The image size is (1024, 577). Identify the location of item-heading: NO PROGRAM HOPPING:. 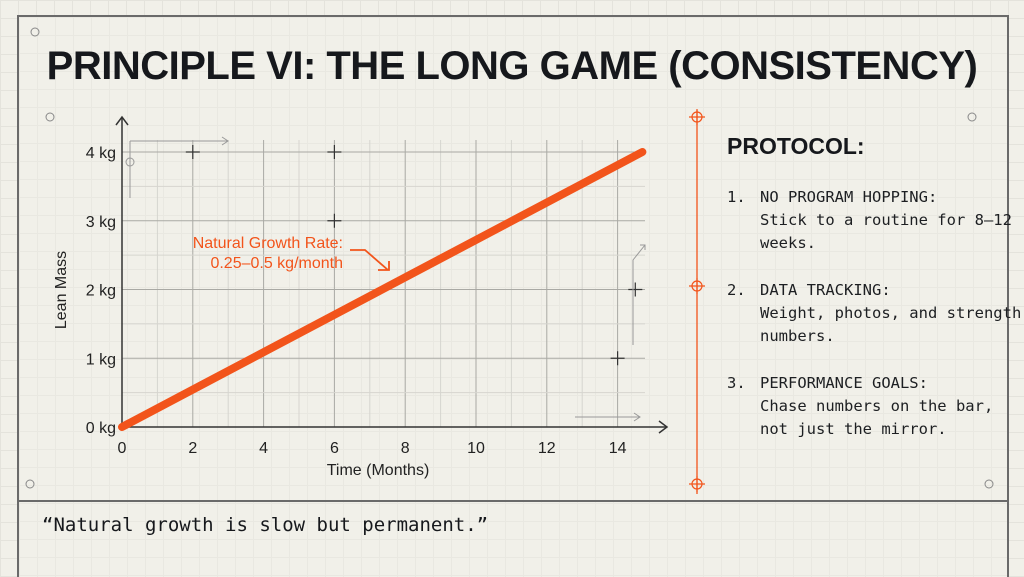
(849, 197).